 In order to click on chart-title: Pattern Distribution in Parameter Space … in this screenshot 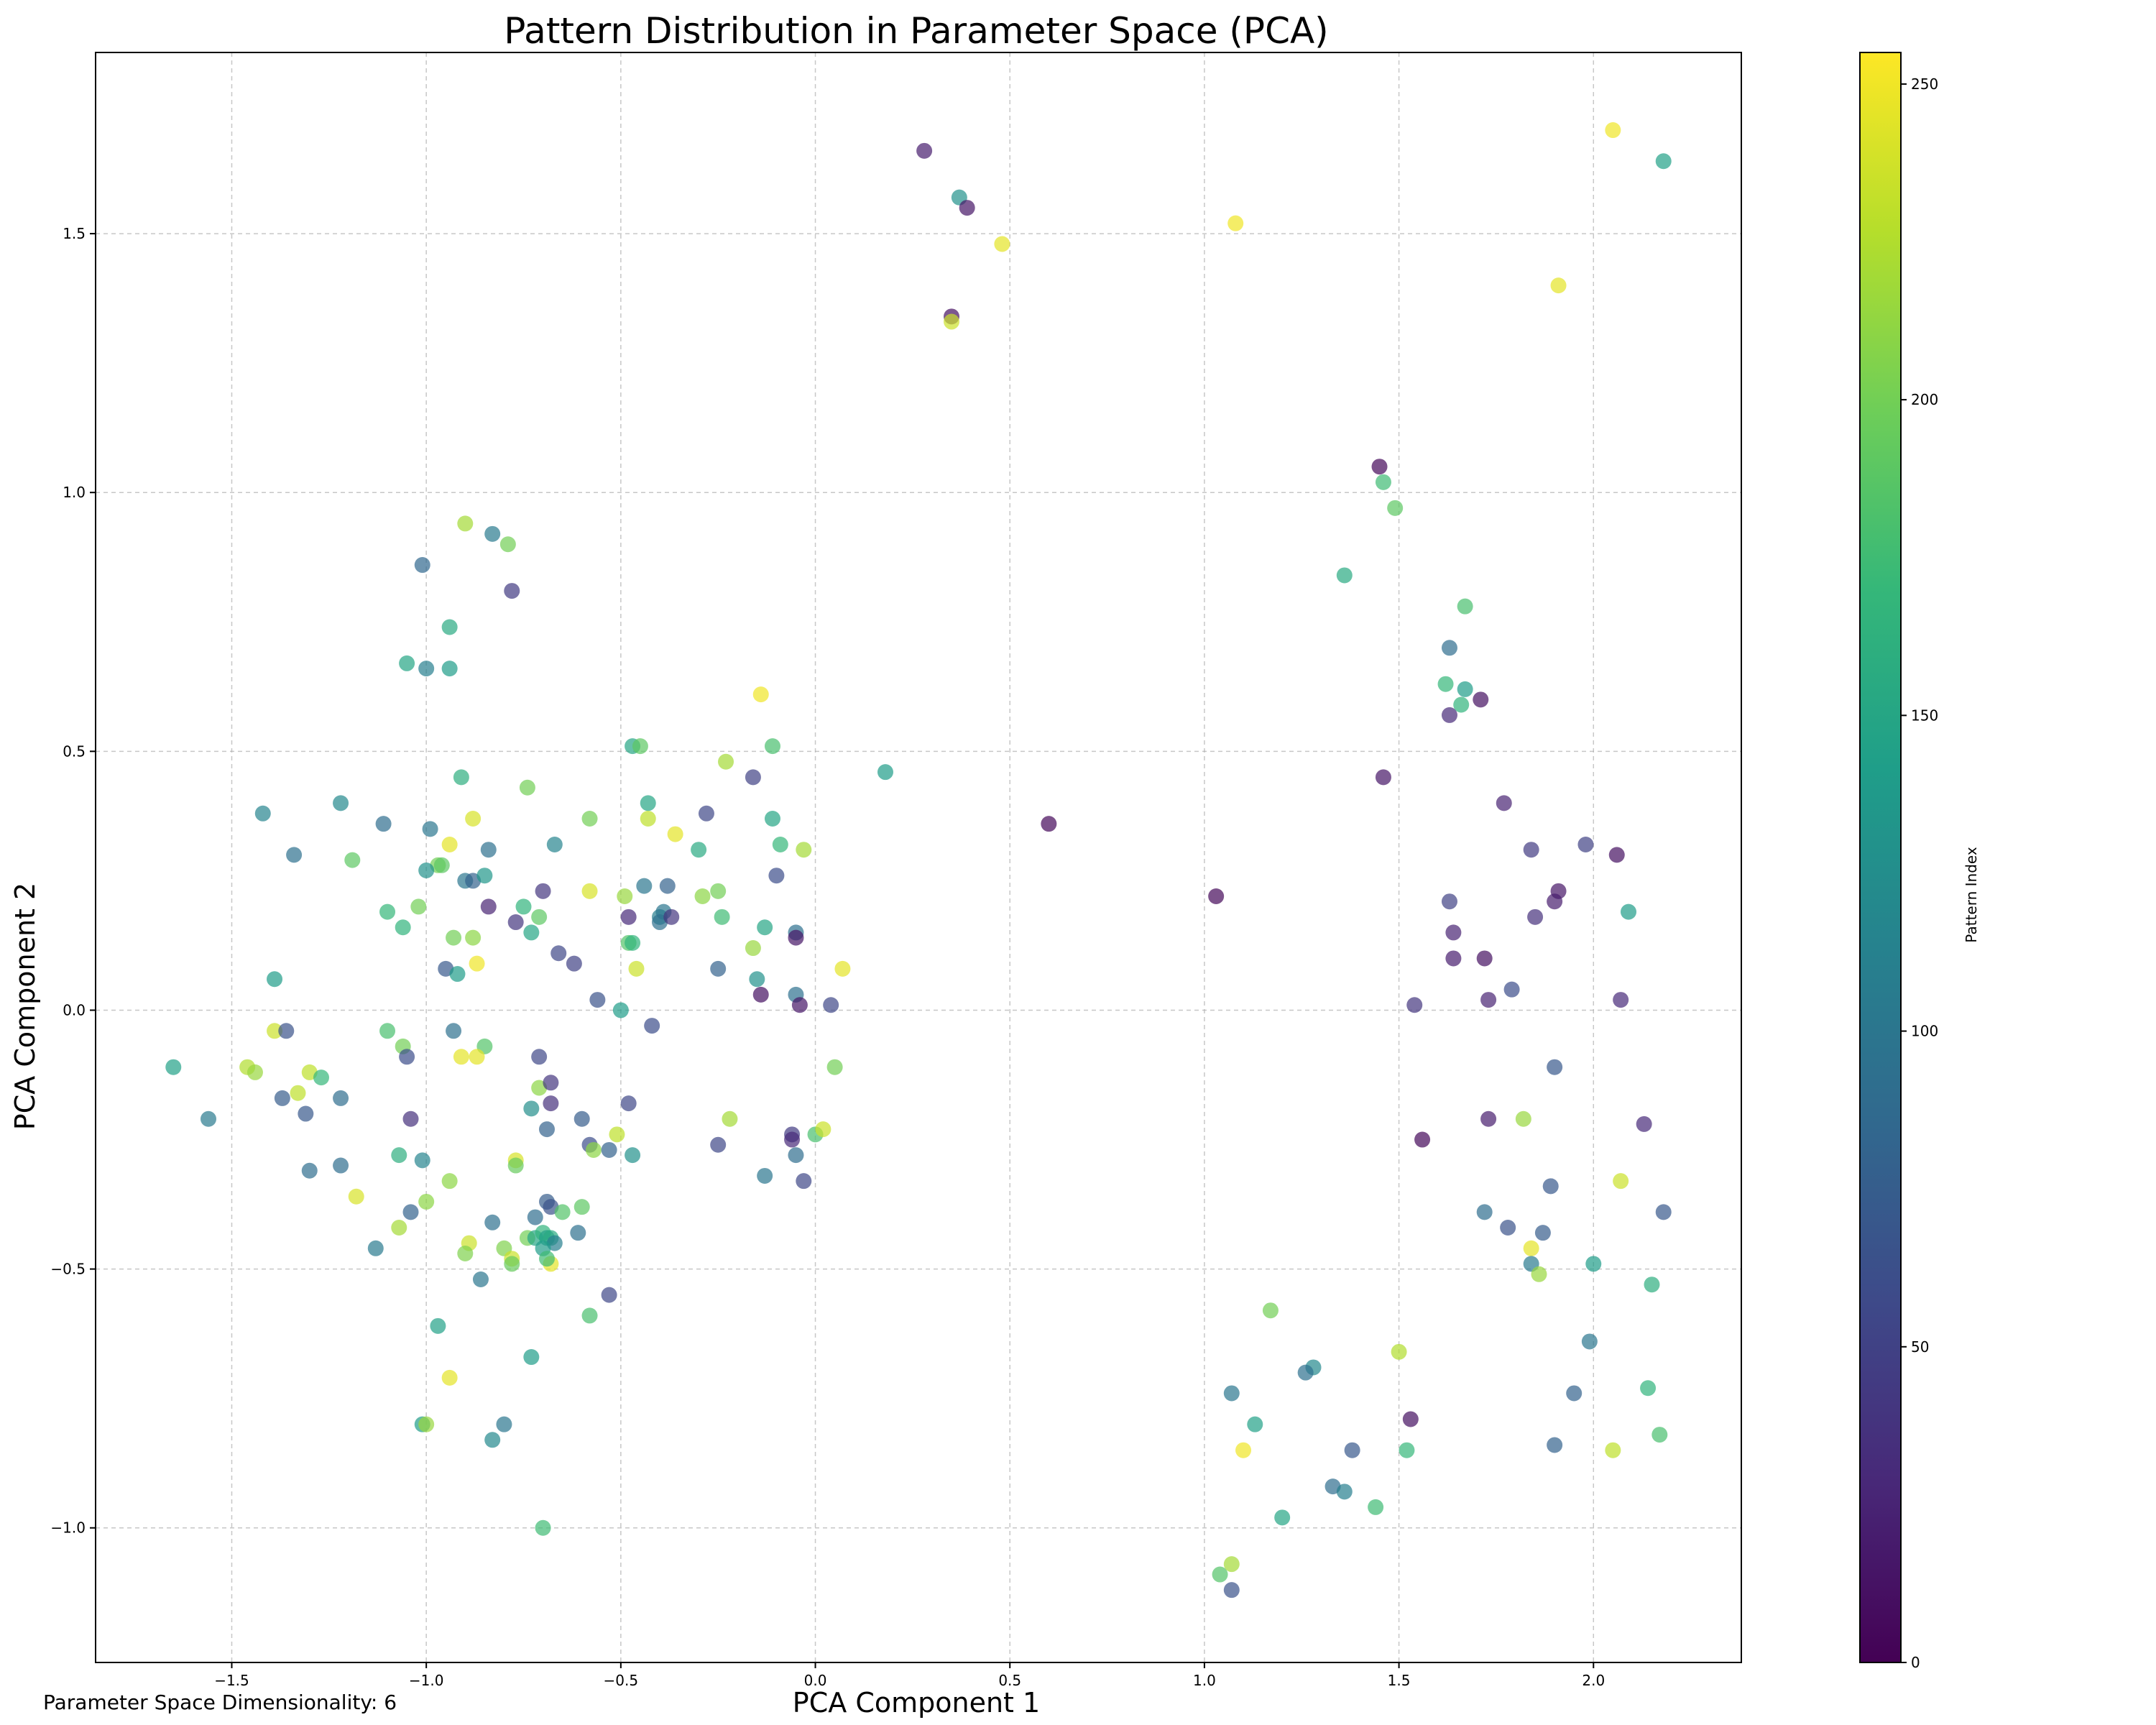, I will do `click(916, 31)`.